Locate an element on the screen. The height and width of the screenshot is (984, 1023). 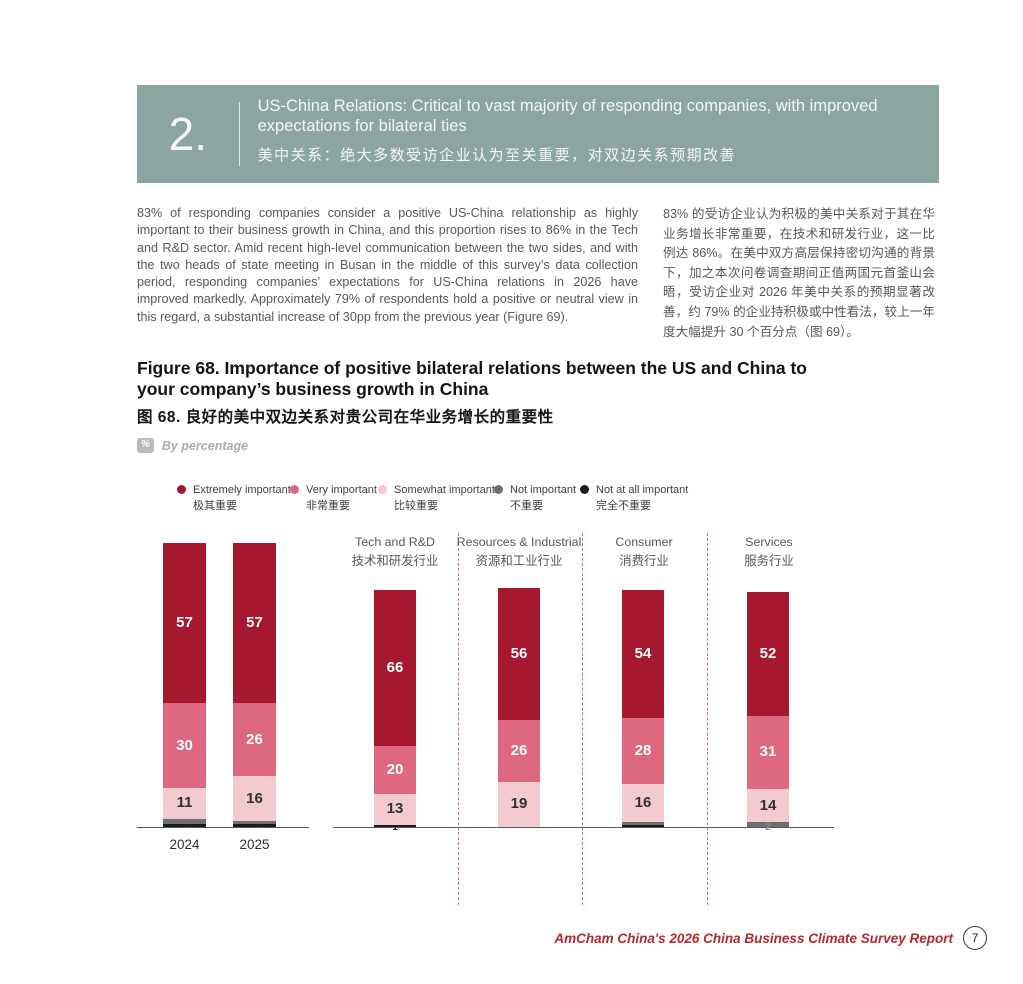
bar-segment: 52 is located at coordinates (768, 654).